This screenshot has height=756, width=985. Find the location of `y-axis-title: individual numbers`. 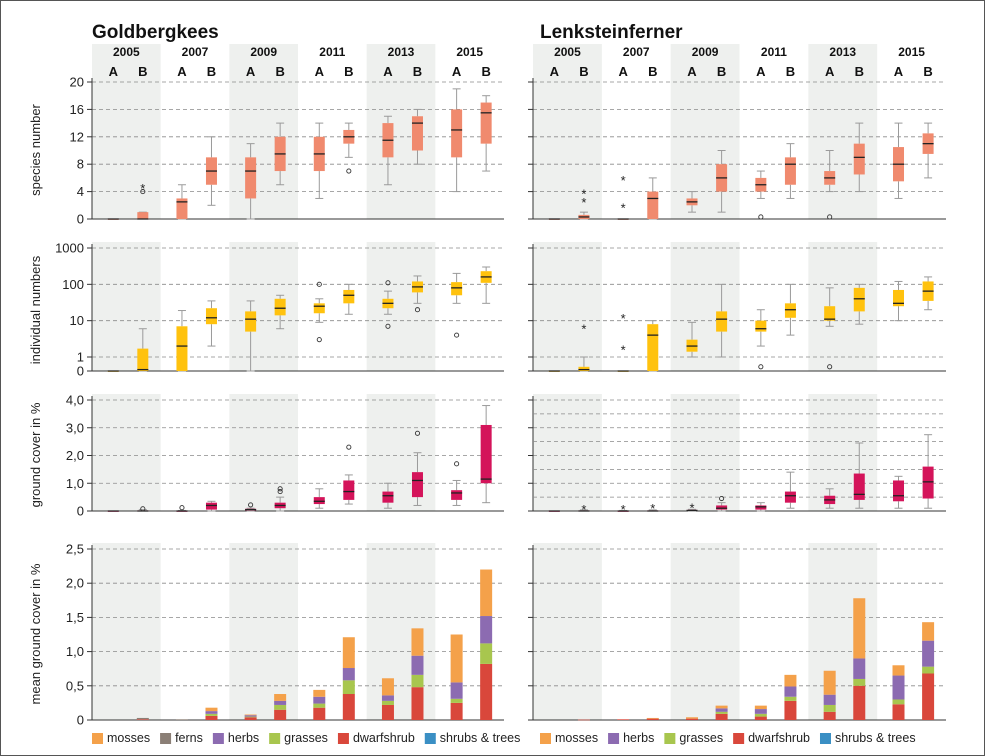

y-axis-title: individual numbers is located at coordinates (35, 309).